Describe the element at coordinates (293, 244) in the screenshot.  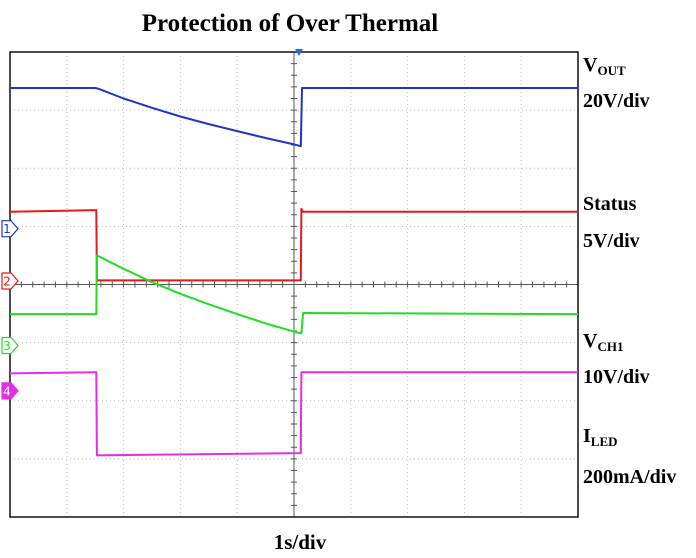
I see `trace-status` at that location.